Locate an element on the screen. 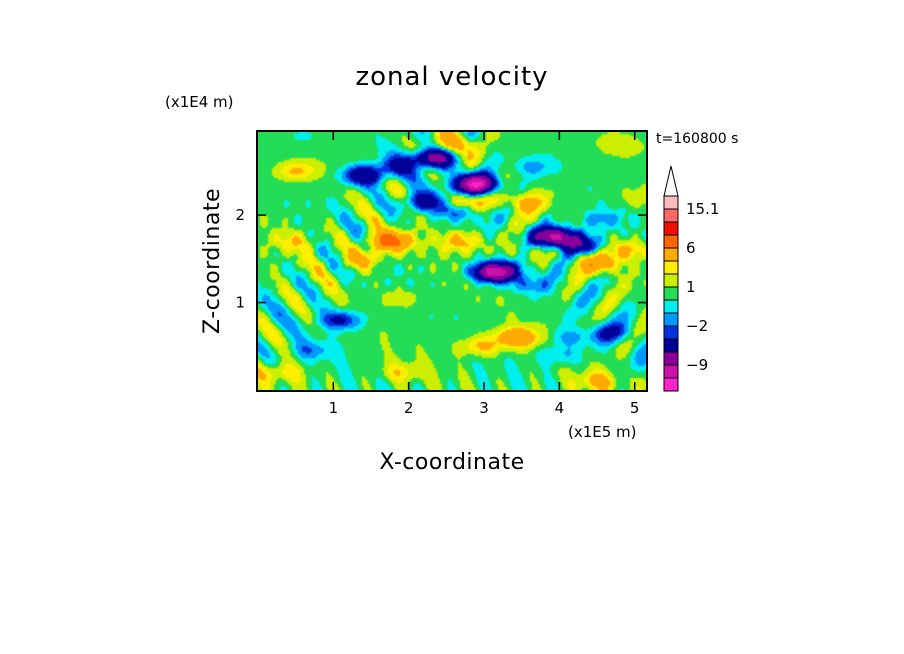  y-tick-label: 1 is located at coordinates (240, 303).